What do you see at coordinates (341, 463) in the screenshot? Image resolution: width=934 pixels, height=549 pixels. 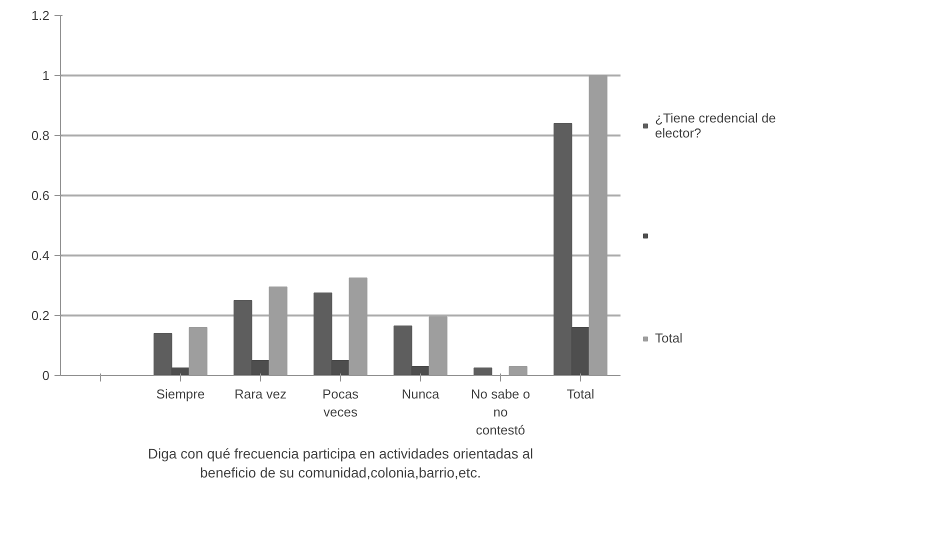 I see `x-axis-title: Diga con qué frecuencia participa en actividades orientadas al beneficio de su comunidad,colonia,barrio,etc.` at bounding box center [341, 463].